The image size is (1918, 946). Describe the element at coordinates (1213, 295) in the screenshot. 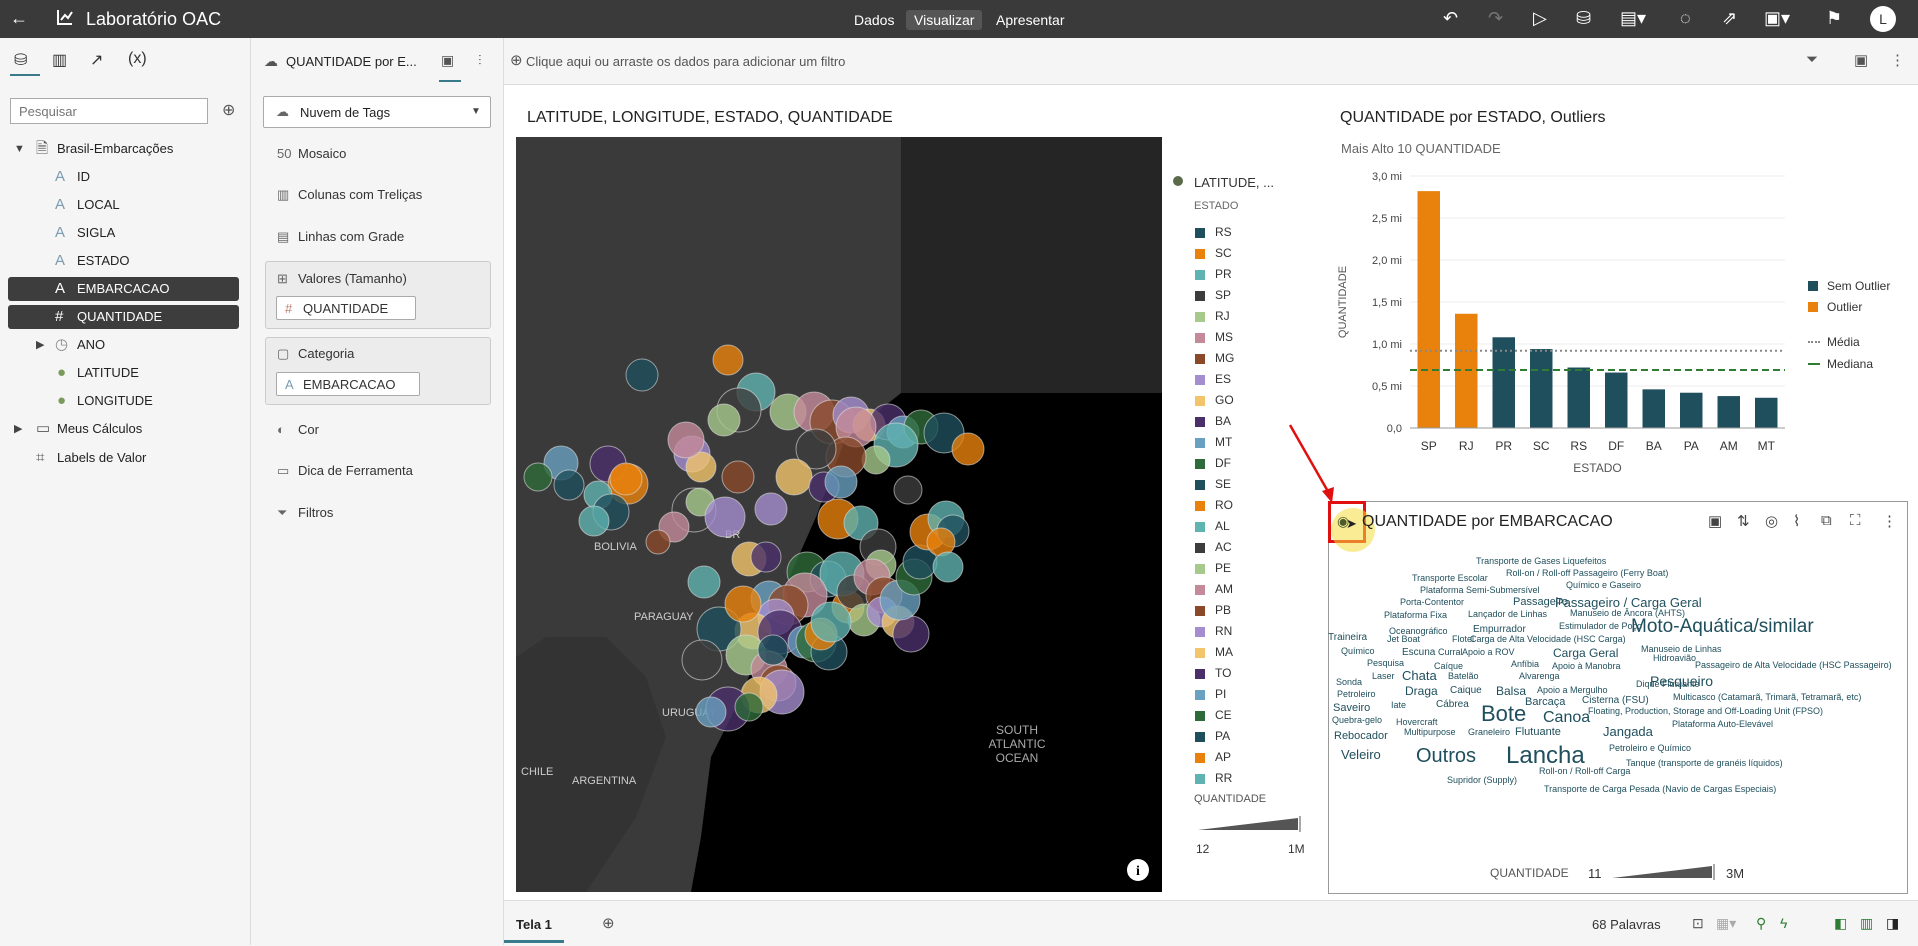

I see `legend-state-item: SP` at that location.